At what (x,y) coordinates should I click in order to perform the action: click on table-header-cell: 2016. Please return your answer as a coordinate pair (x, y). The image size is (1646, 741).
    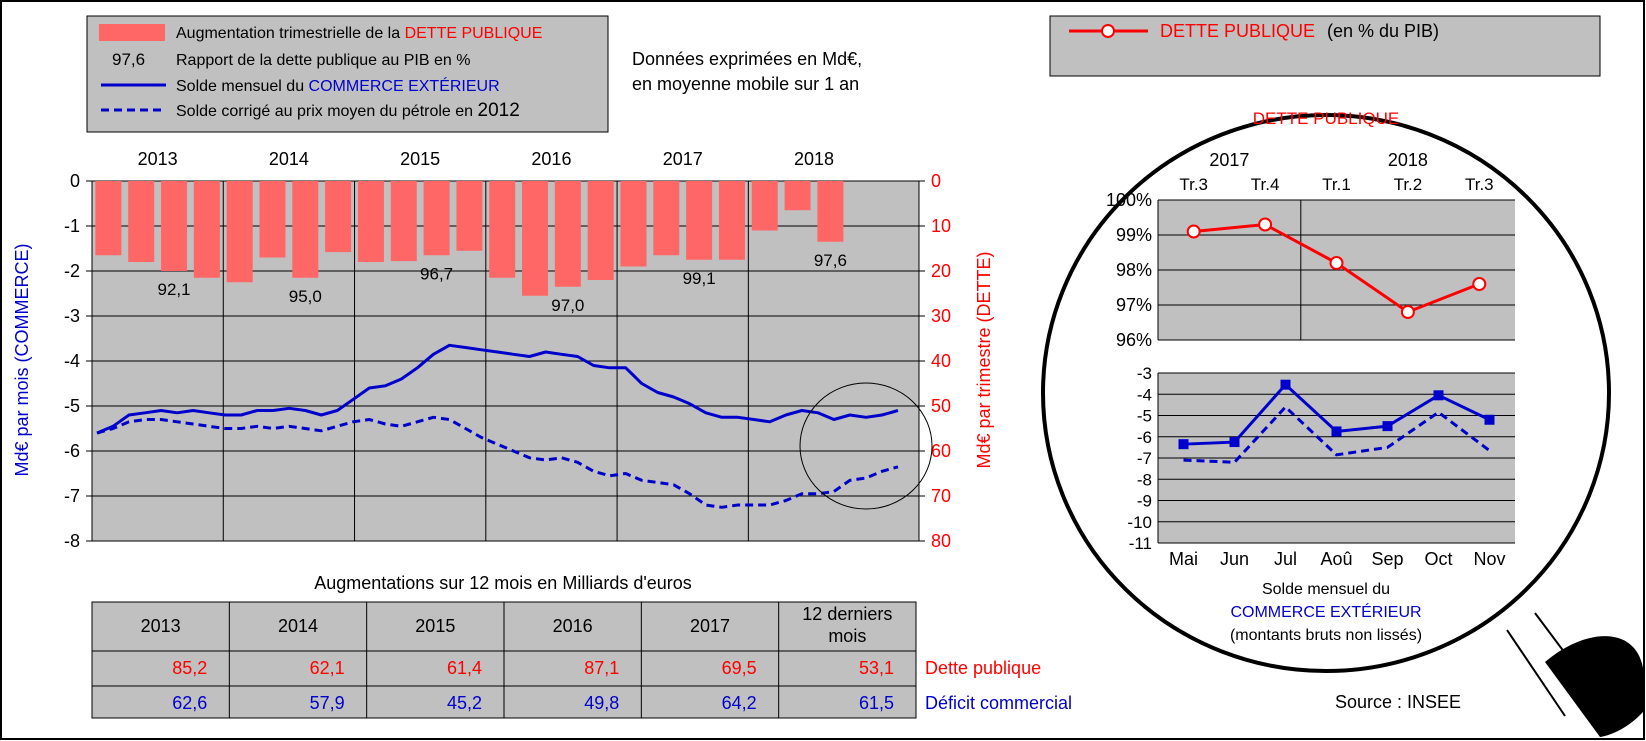
    Looking at the image, I should click on (573, 626).